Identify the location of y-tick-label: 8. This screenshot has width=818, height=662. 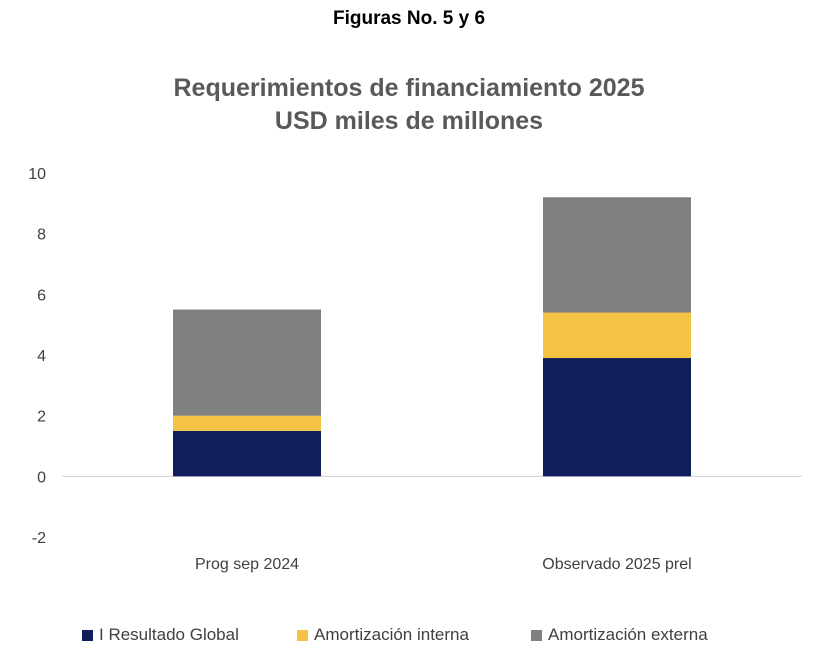
(41, 235).